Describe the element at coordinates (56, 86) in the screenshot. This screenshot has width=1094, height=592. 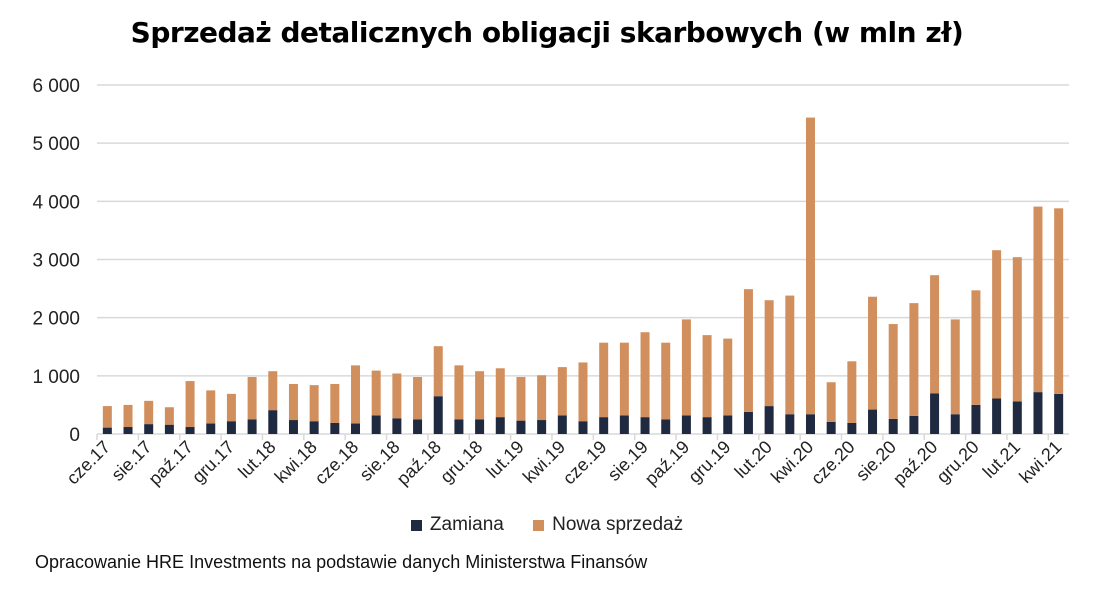
I see `y-tick-label: 6 000` at that location.